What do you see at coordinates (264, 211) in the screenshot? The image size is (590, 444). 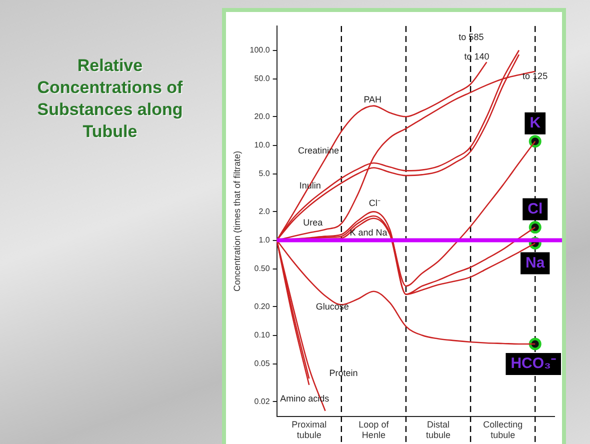 I see `y-tick-label: 2.0` at bounding box center [264, 211].